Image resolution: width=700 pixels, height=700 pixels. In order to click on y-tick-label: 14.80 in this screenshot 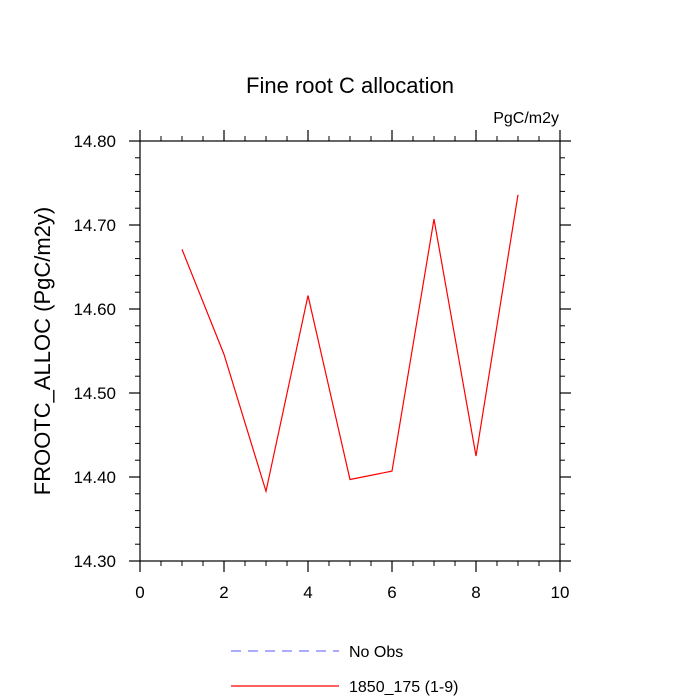, I will do `click(94, 141)`.